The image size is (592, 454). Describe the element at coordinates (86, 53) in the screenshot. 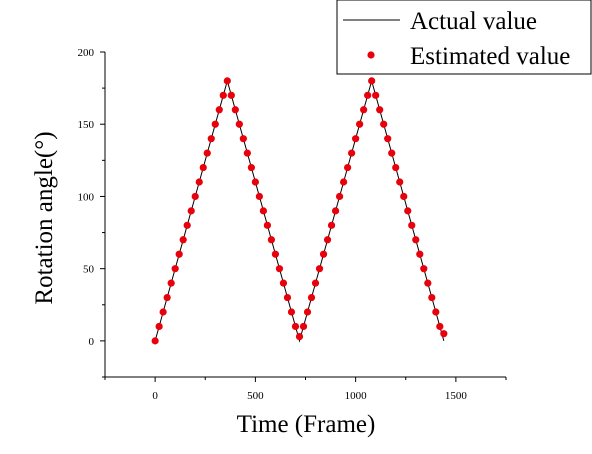

I see `y-tick-label: 200` at that location.